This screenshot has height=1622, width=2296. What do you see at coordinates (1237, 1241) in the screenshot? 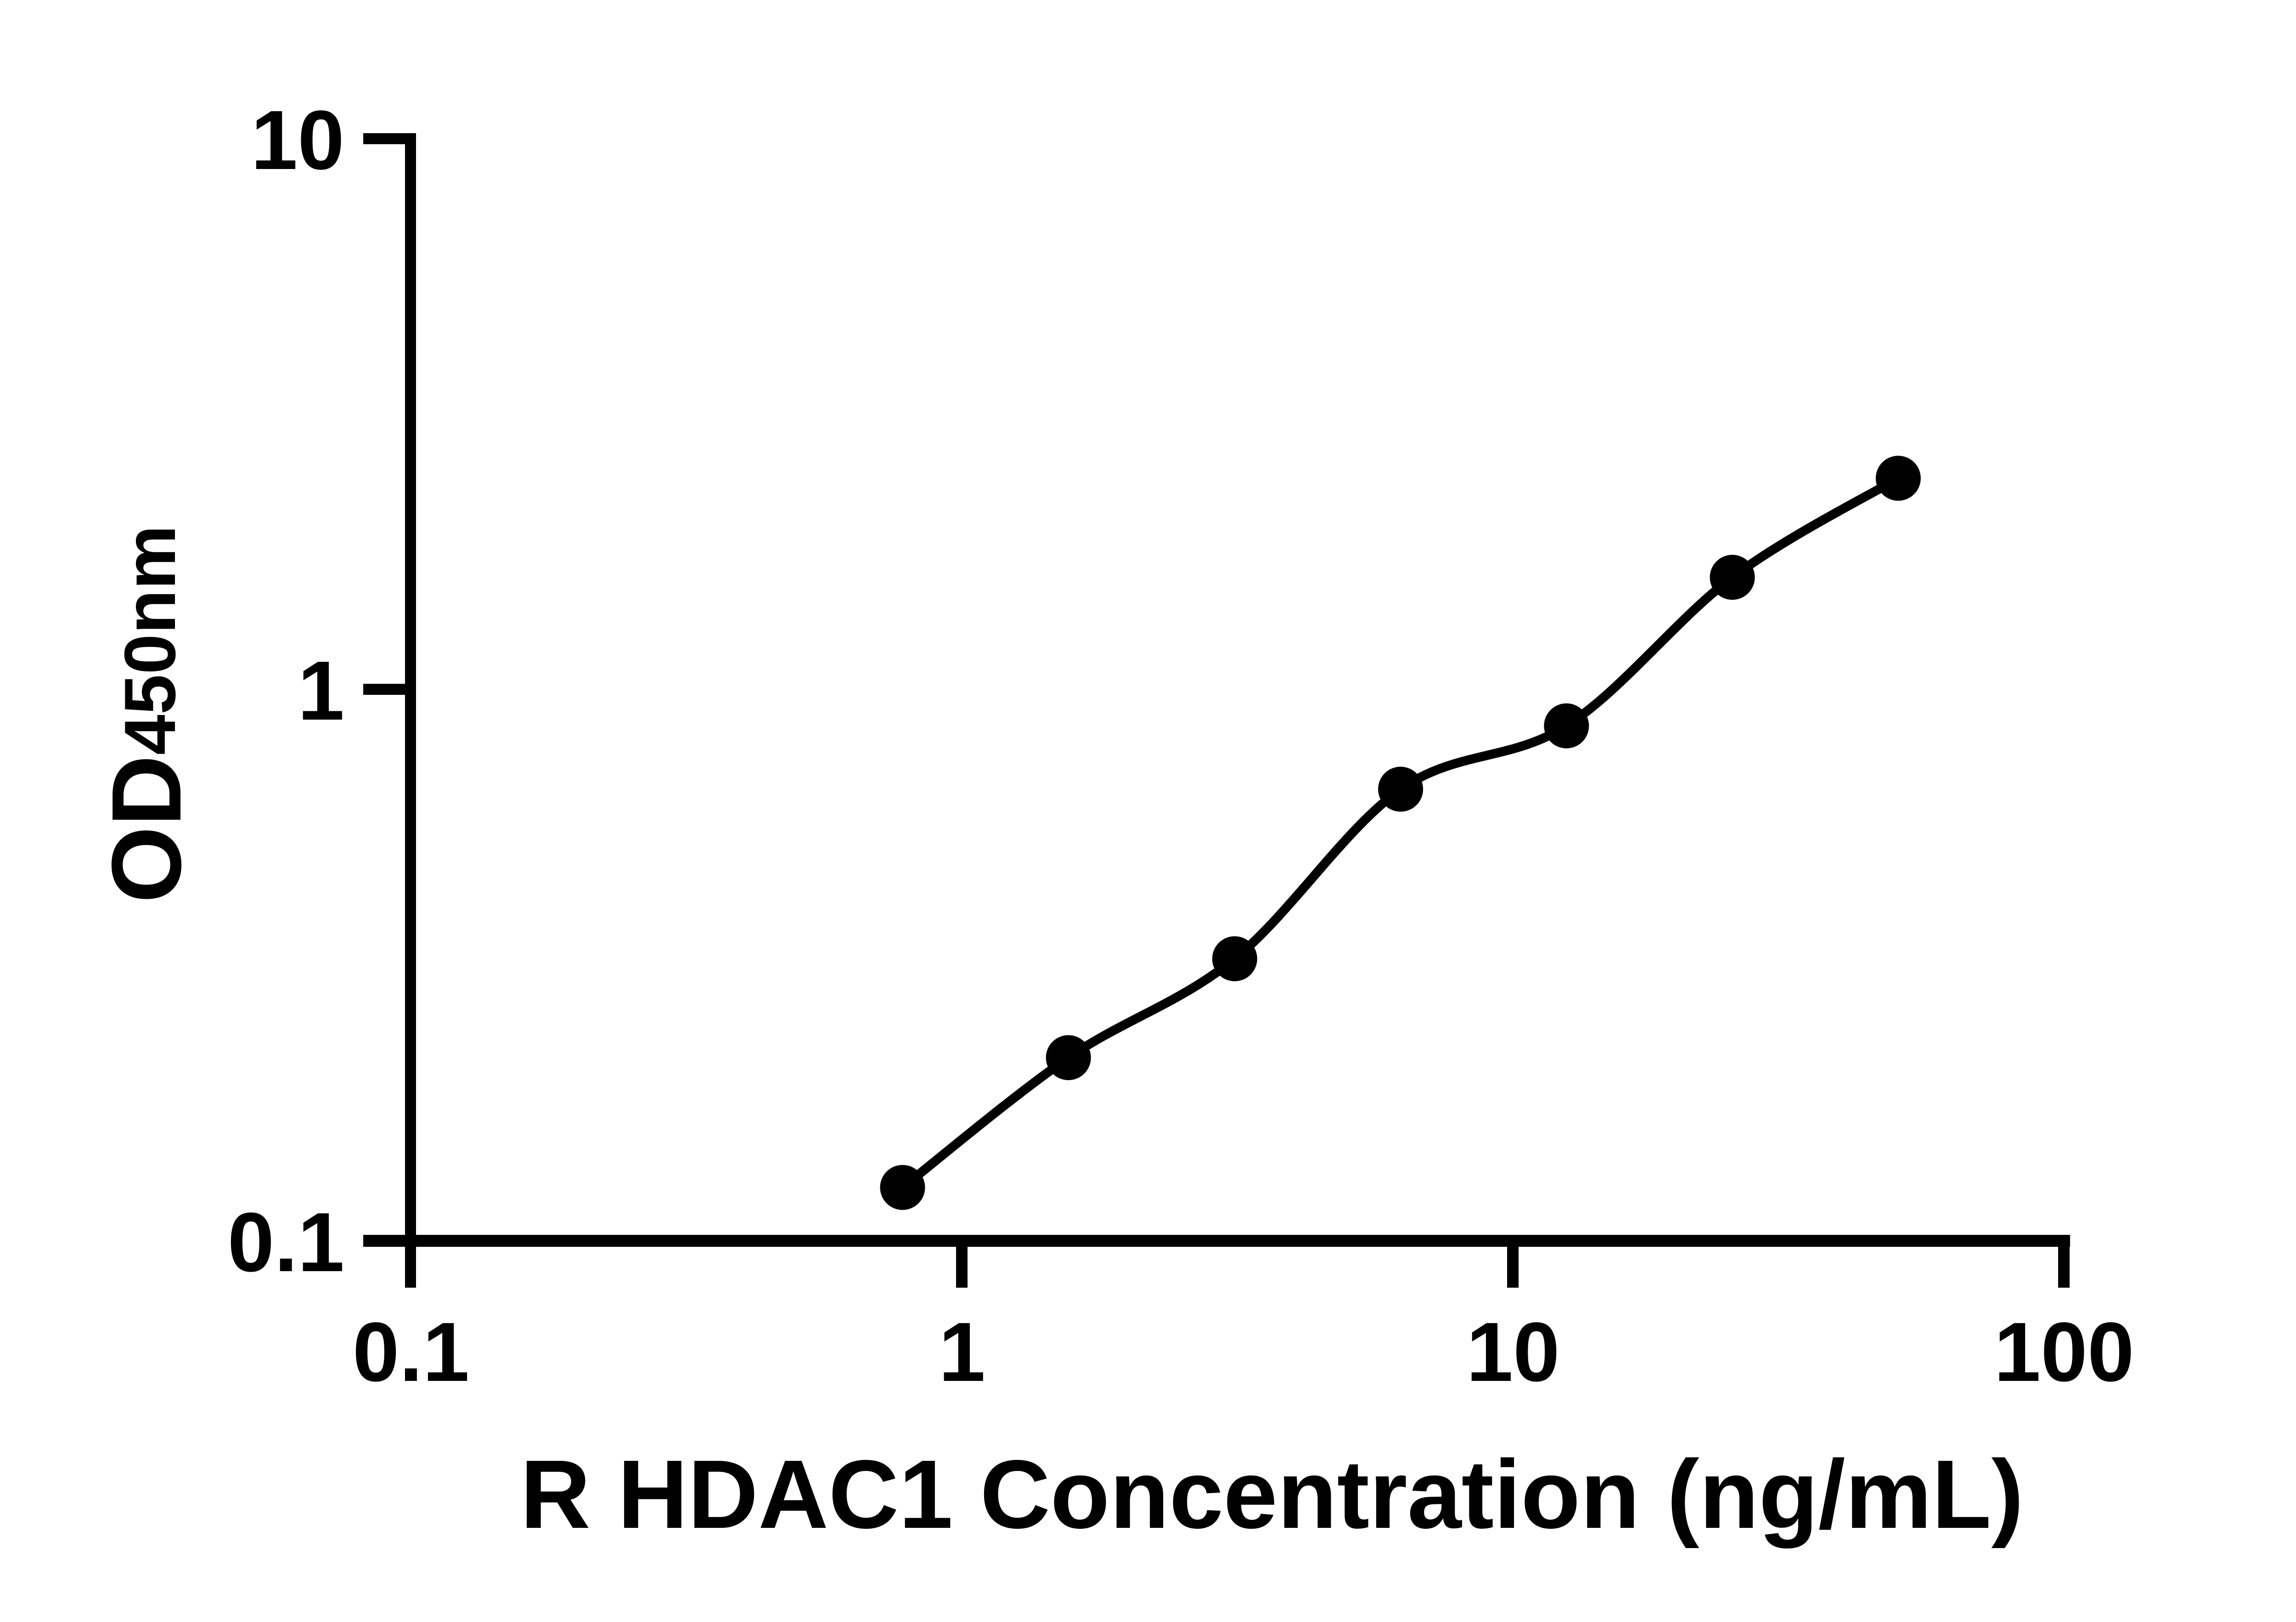
I see `x-axis-line` at bounding box center [1237, 1241].